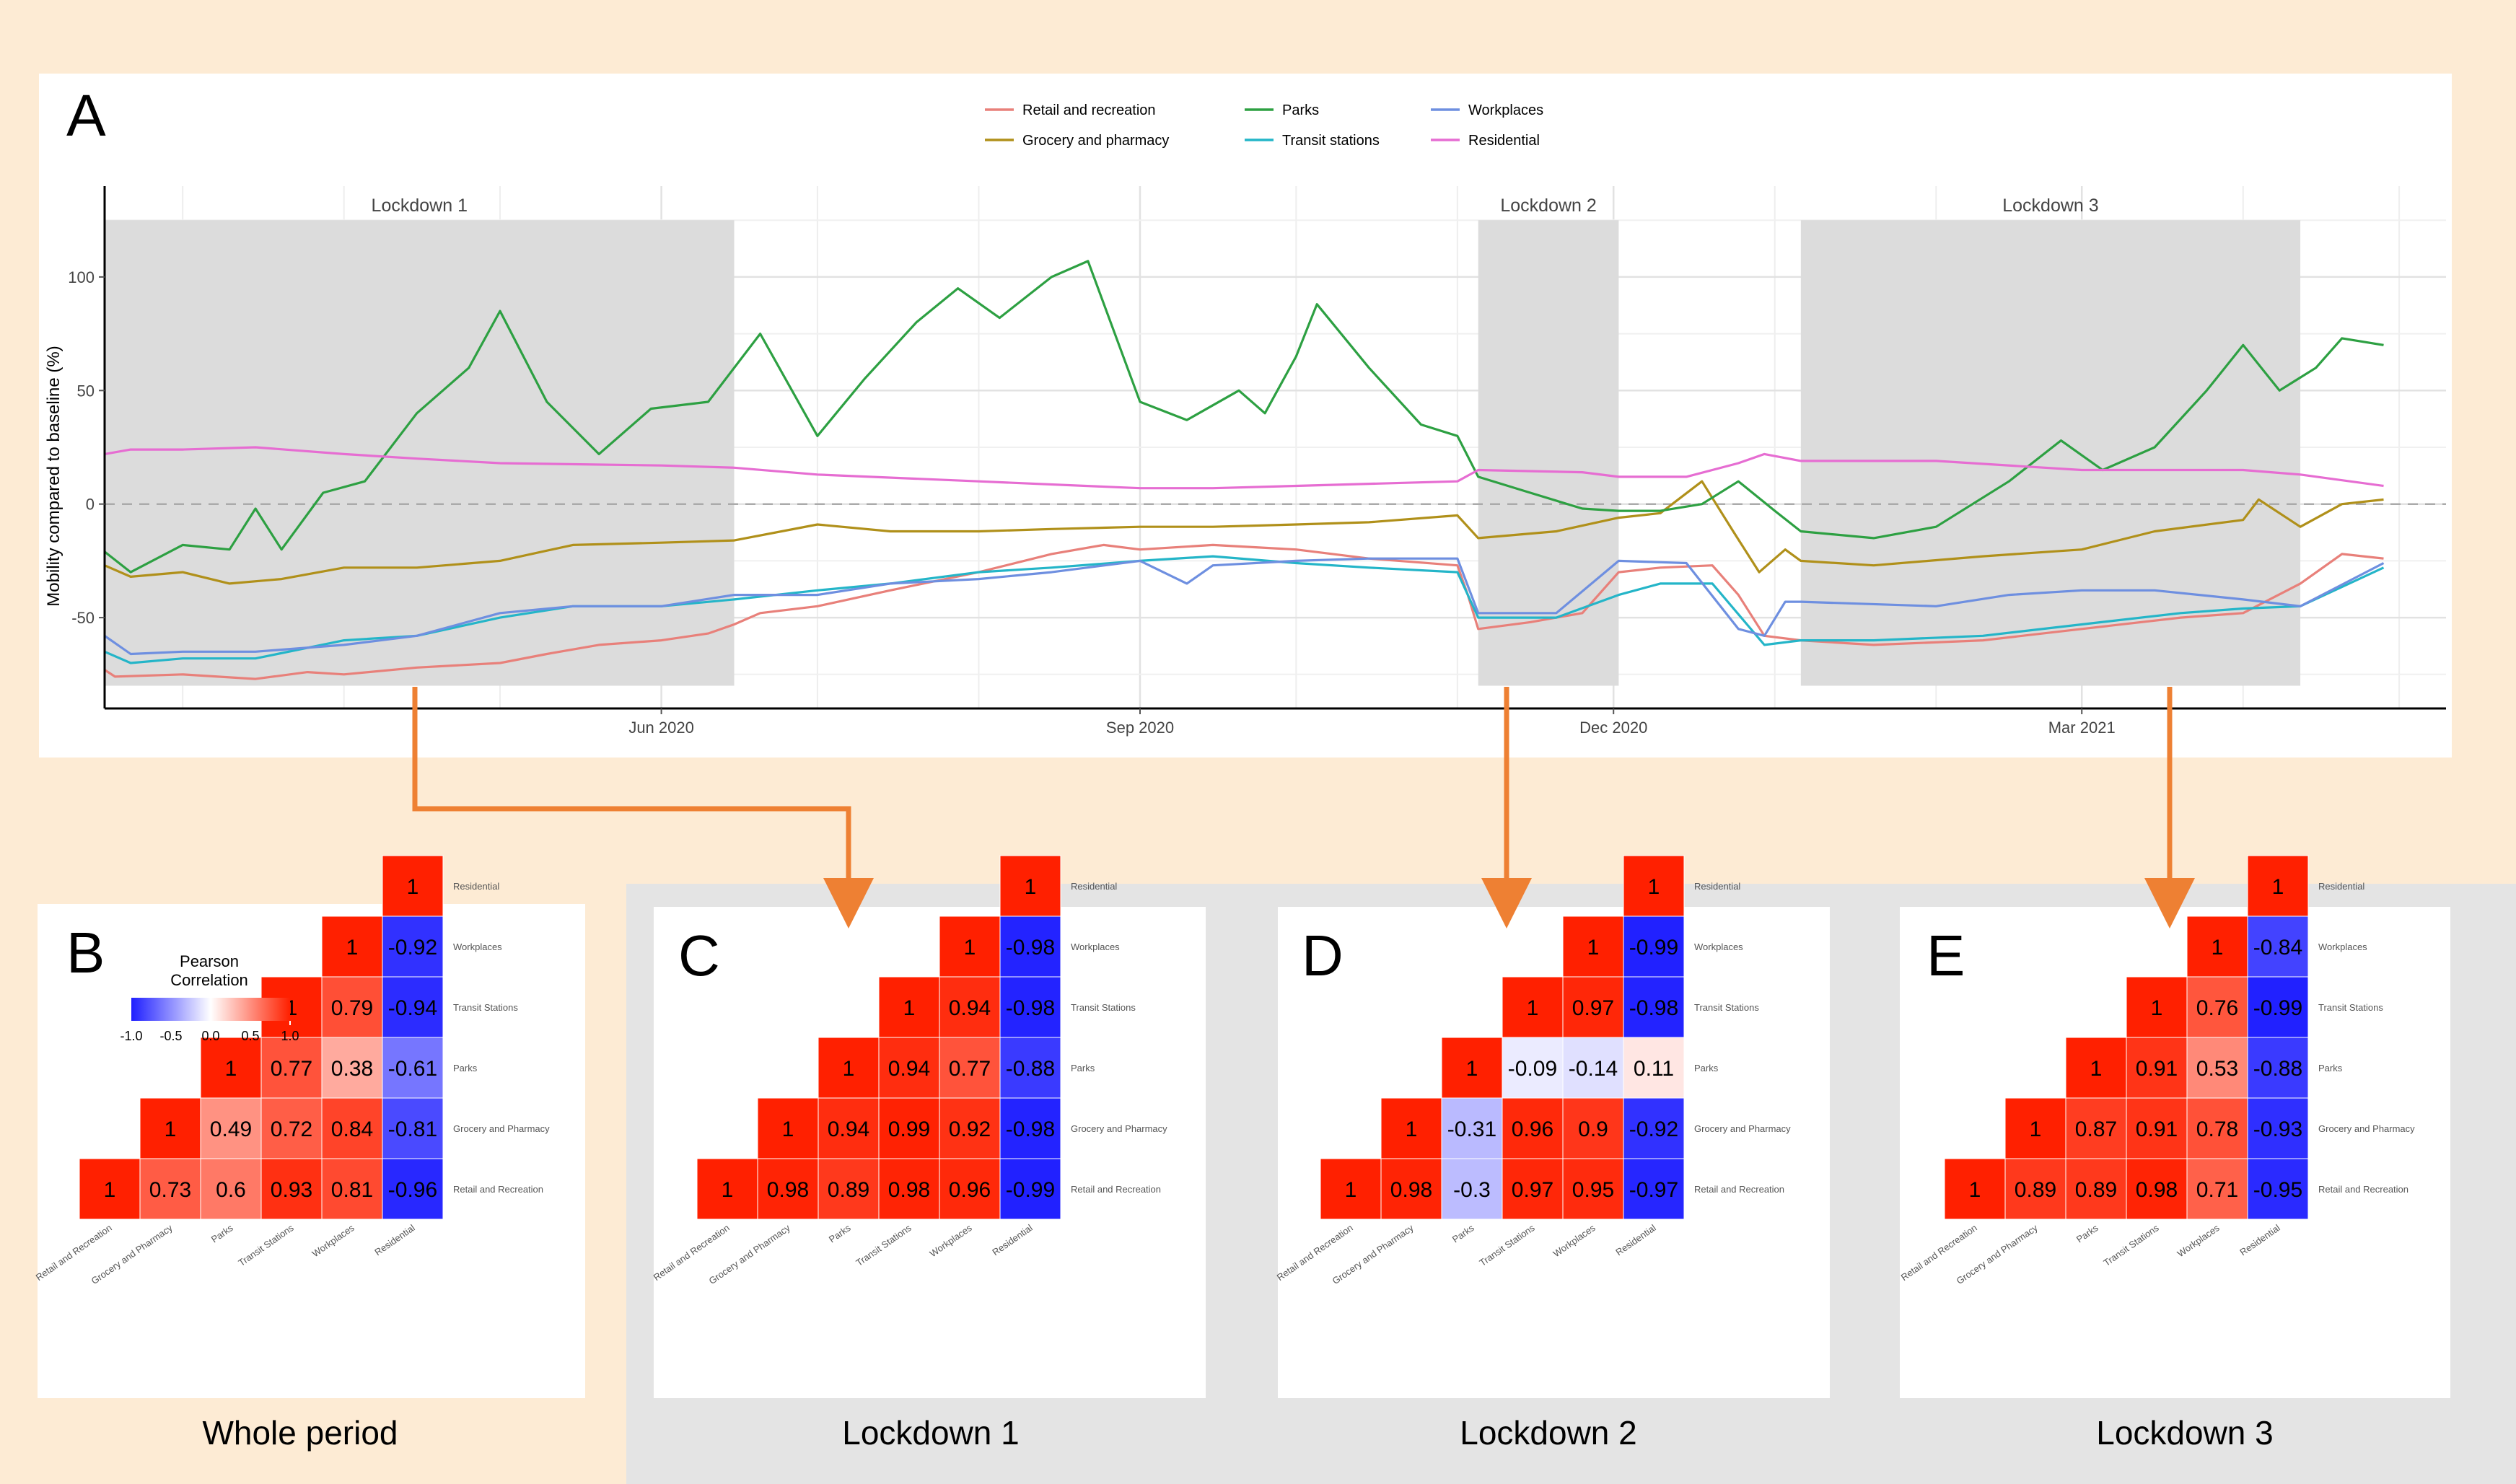 The width and height of the screenshot is (2516, 1484). Describe the element at coordinates (699, 955) in the screenshot. I see `panel-letter: C` at that location.